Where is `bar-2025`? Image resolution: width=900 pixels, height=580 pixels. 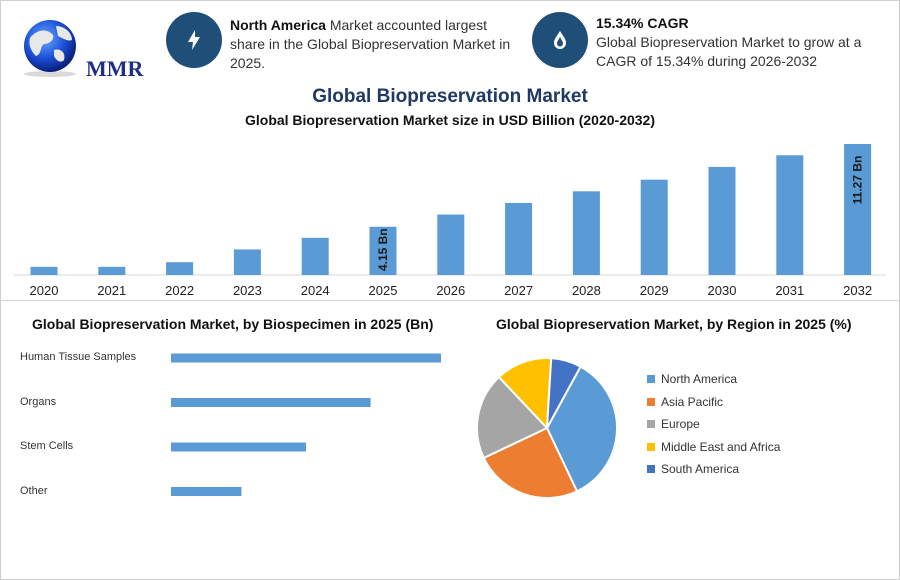
bar-2025 is located at coordinates (383, 250).